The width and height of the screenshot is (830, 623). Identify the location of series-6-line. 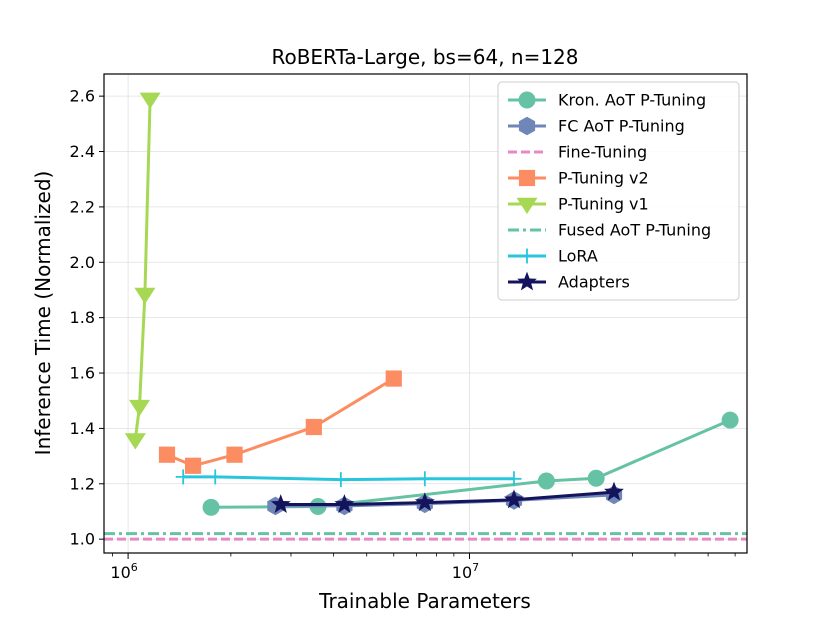
(348, 478).